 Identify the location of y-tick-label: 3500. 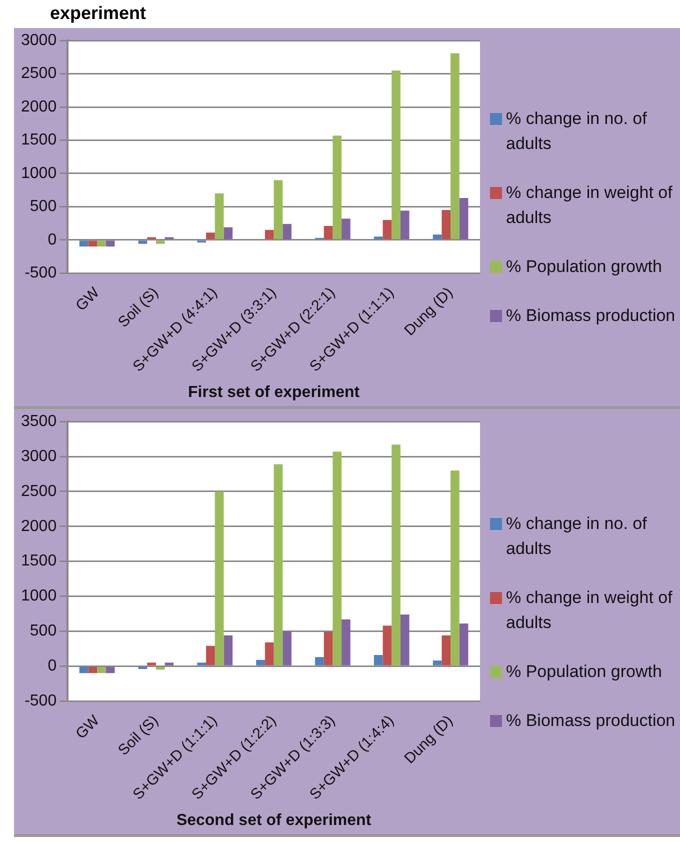
(39, 421).